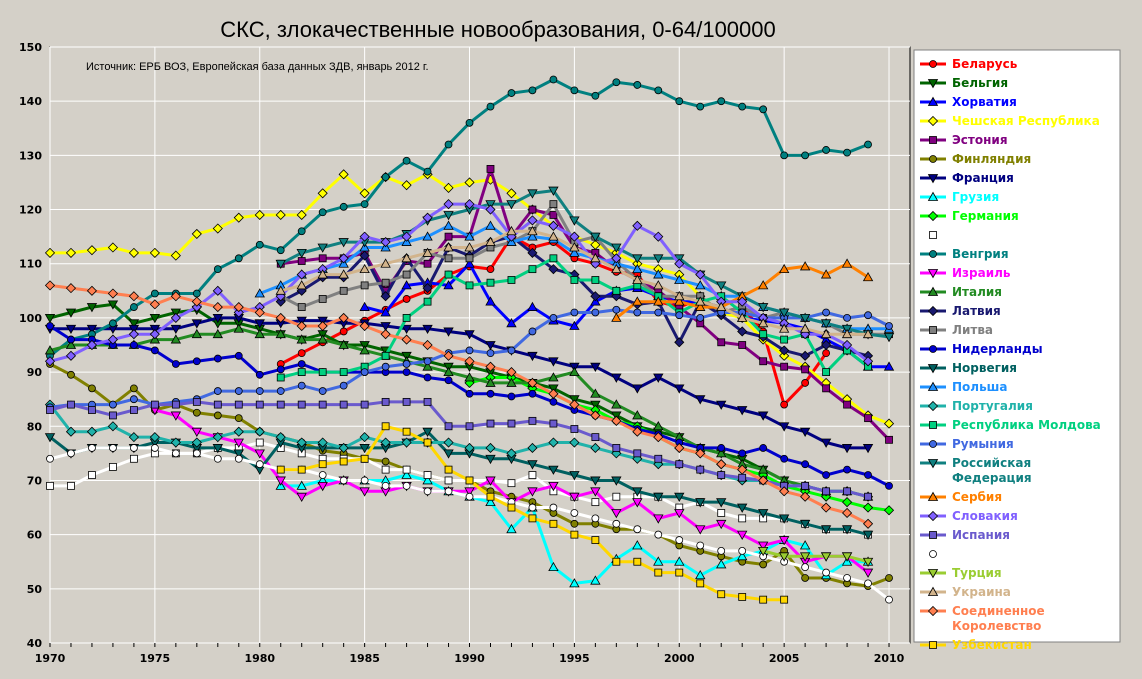  Describe the element at coordinates (35, 589) in the screenshot. I see `y-tick-label: 50` at that location.